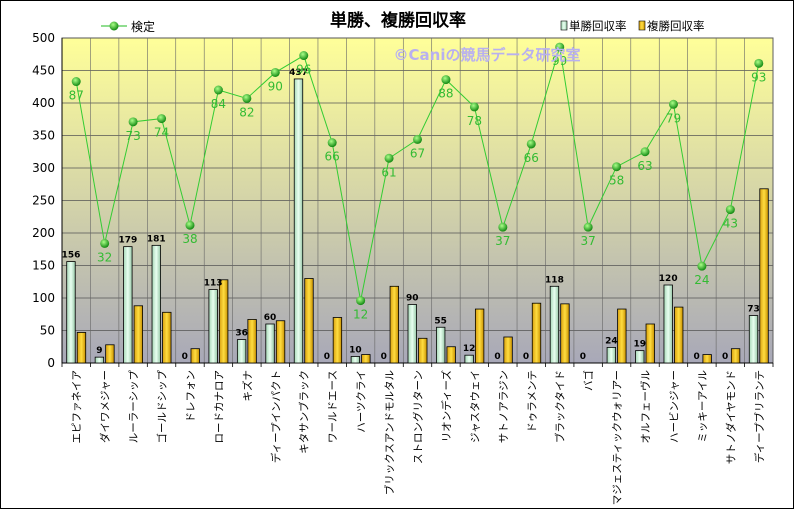  Describe the element at coordinates (475, 406) in the screenshot. I see `x-category-label: ジャスタウェイ` at that location.